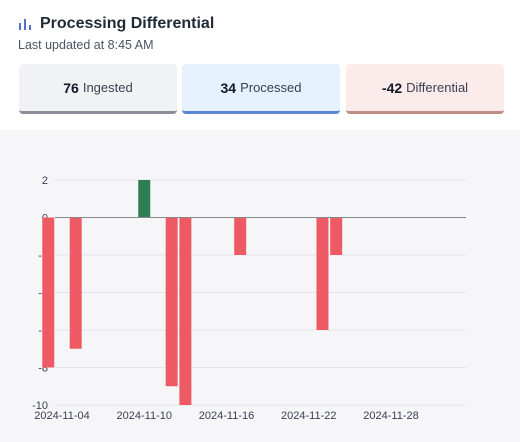  Describe the element at coordinates (226, 416) in the screenshot. I see `x-tick-label: 2024-11-16` at that location.